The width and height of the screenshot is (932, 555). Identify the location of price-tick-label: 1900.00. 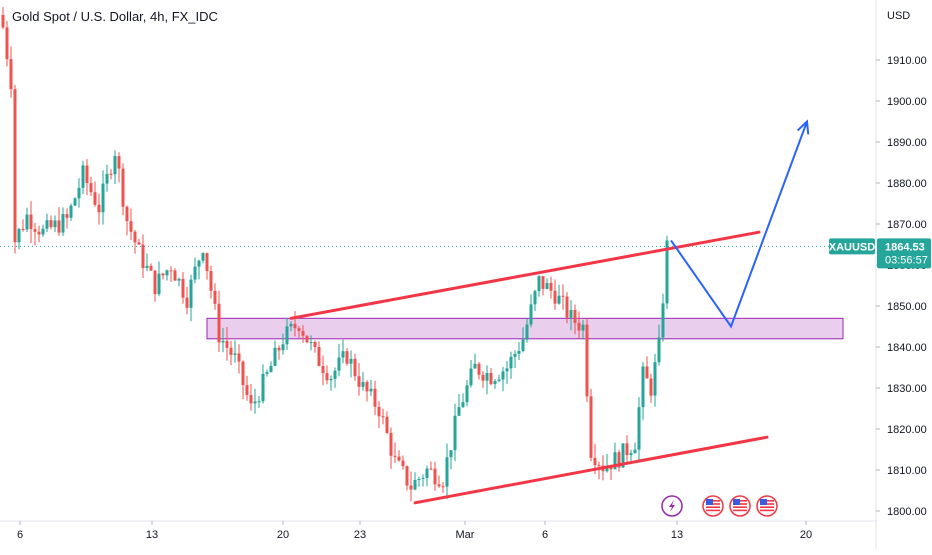
(907, 102).